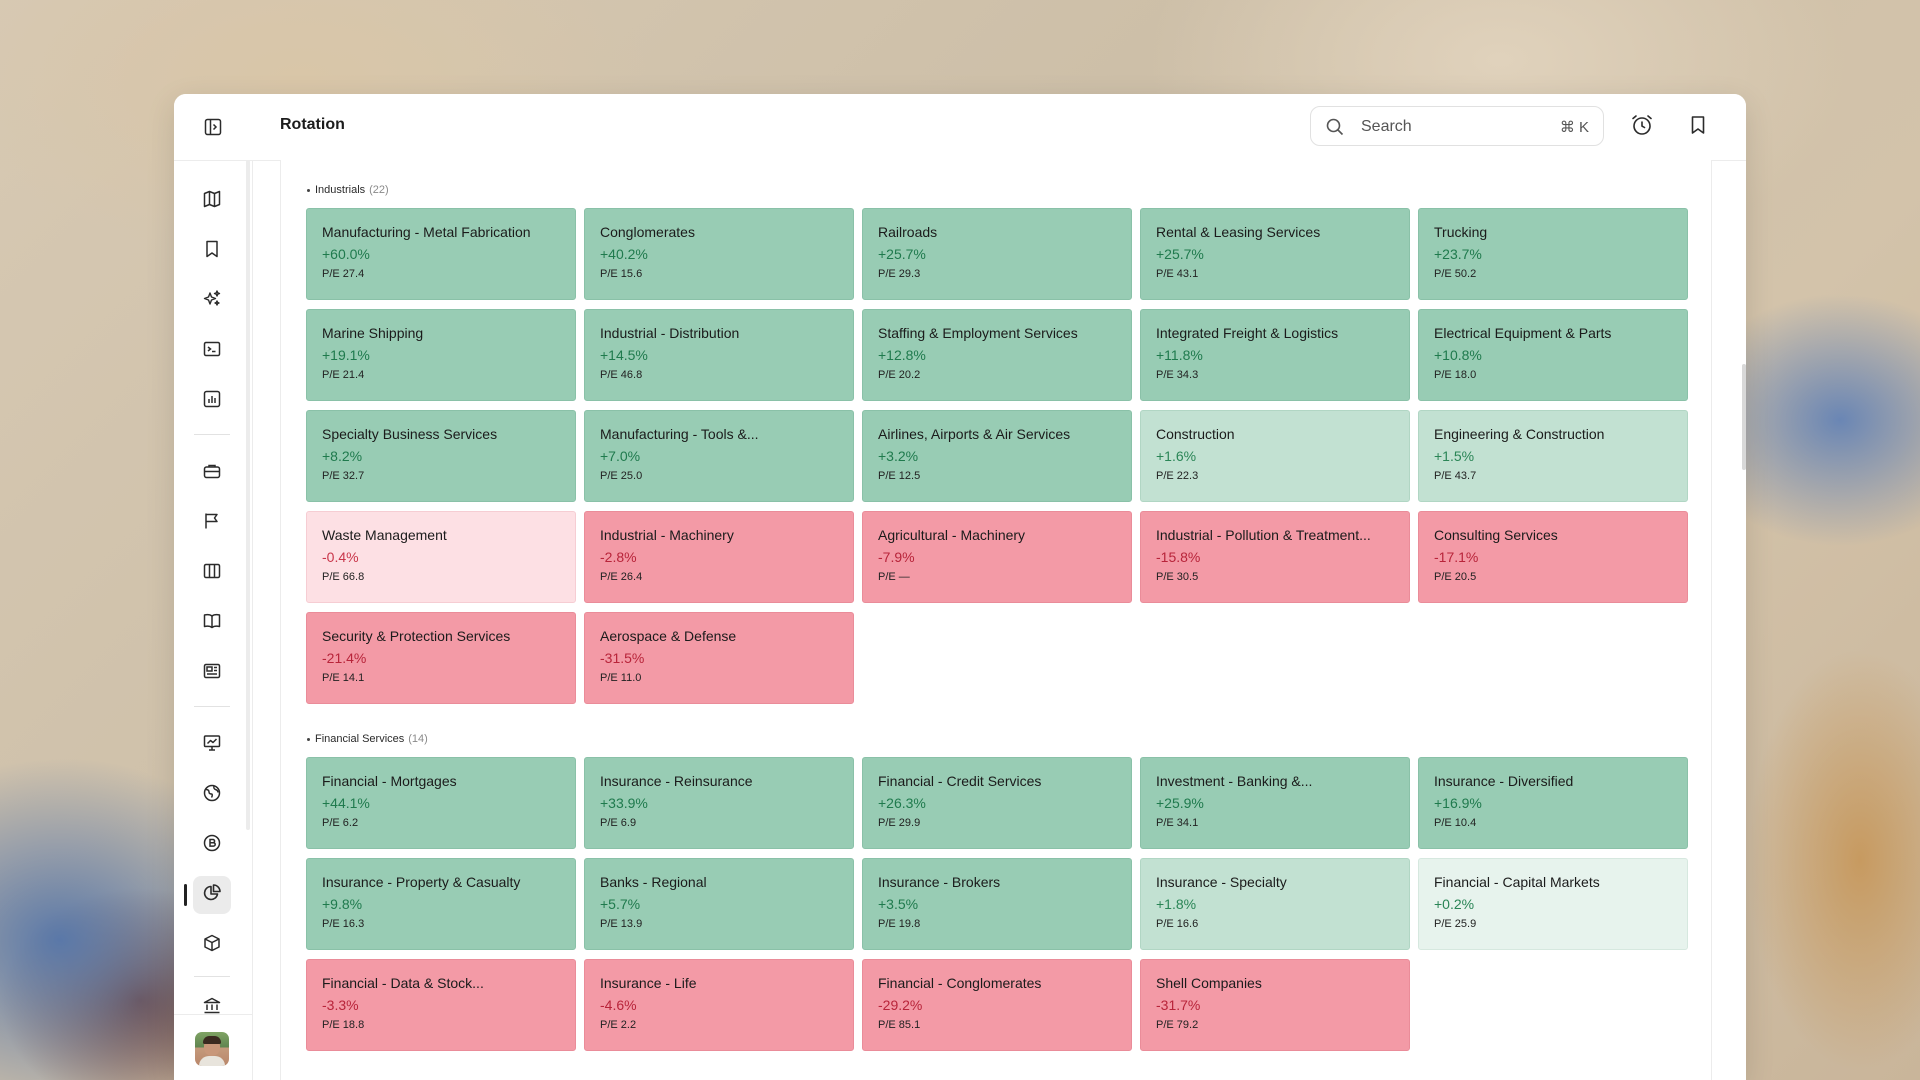 This screenshot has height=1080, width=1920. I want to click on industry-name: Insurance - Property & Casualty, so click(421, 882).